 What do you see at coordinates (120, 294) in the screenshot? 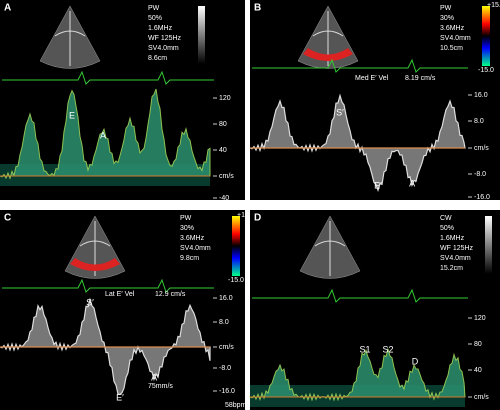
I see `measurement-name: Lat E′ Vel` at bounding box center [120, 294].